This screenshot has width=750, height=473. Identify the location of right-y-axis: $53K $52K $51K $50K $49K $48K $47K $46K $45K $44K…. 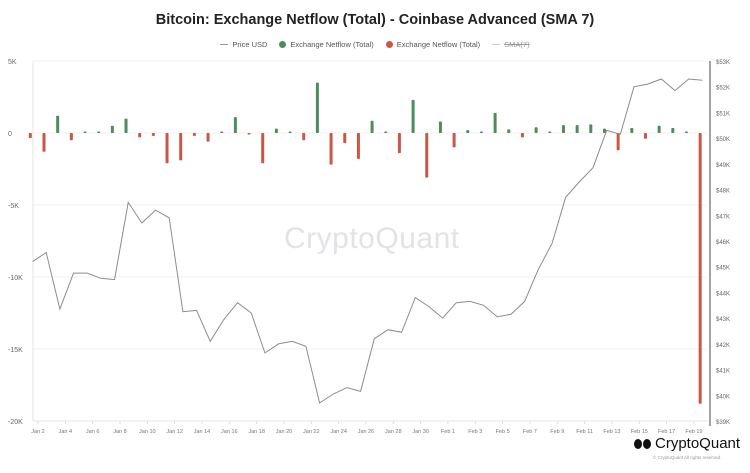
(719, 243).